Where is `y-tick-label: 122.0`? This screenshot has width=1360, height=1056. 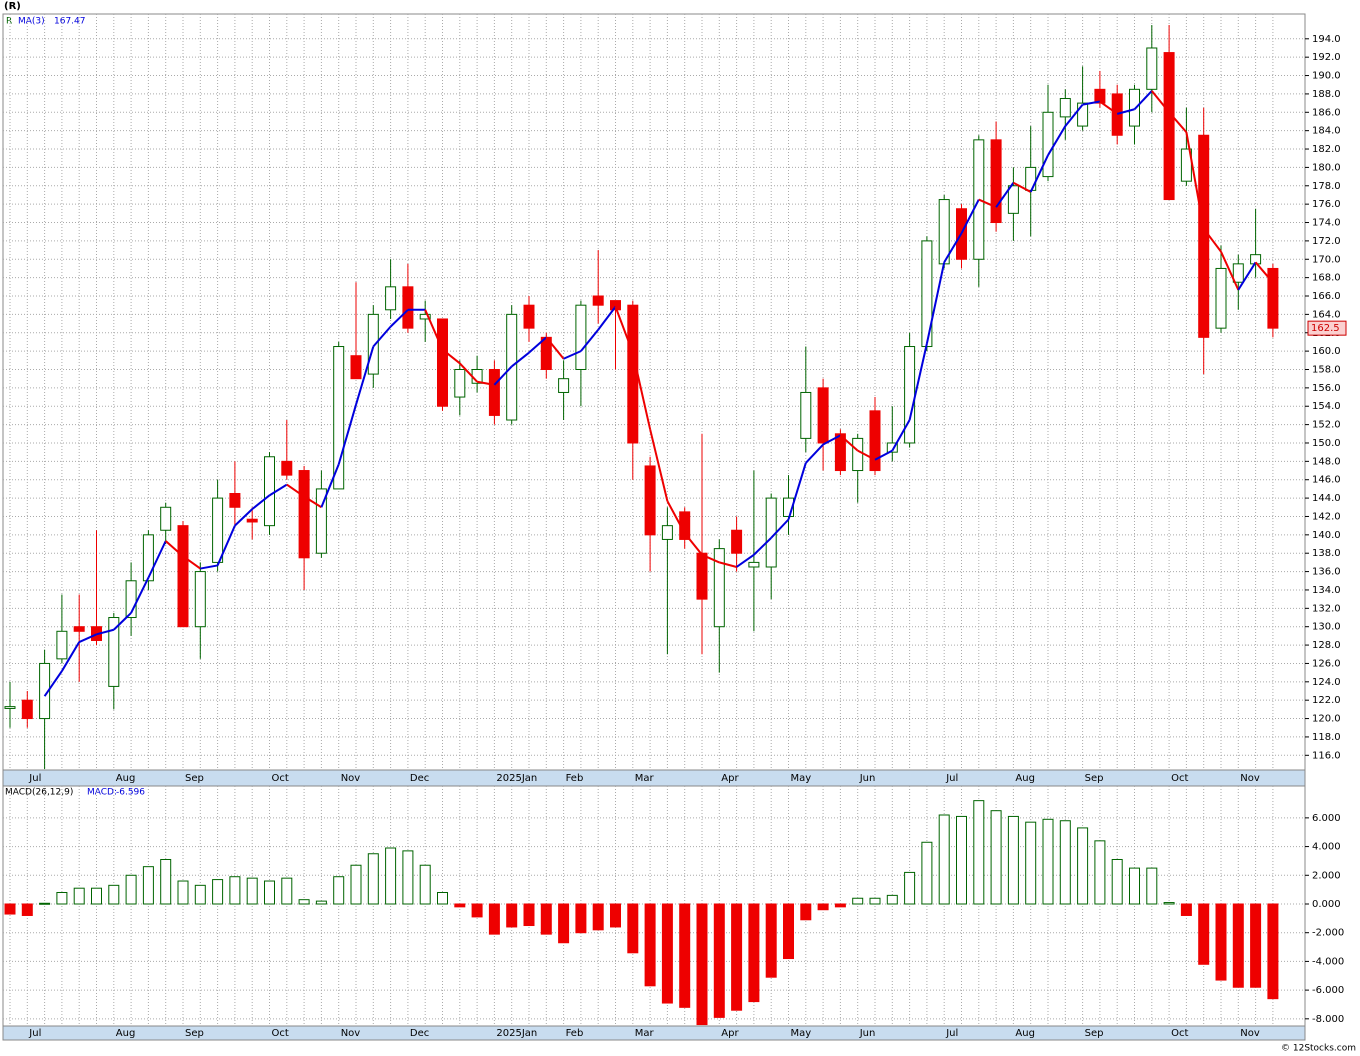
y-tick-label: 122.0 is located at coordinates (1326, 700).